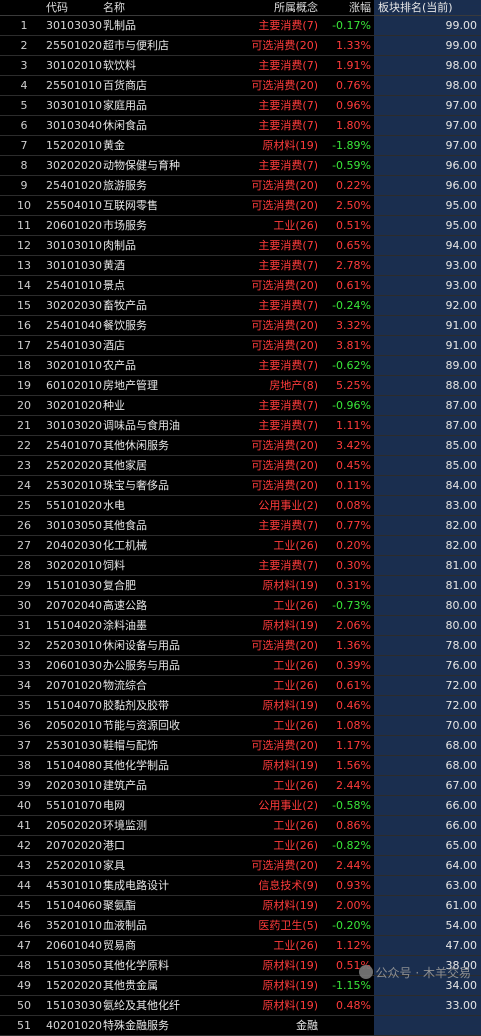 This screenshot has height=1036, width=481. What do you see at coordinates (240, 206) in the screenshot?
I see `table-row: 10 25504010 互联网零售 可选消费(20) 2.50% 95.00` at bounding box center [240, 206].